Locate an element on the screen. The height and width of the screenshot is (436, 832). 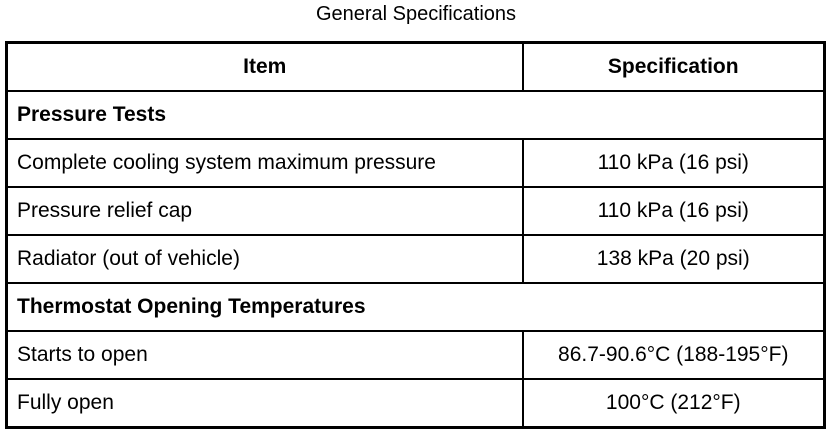
table-row: Starts to open 86.7-90.6°C (188-195°F) is located at coordinates (415, 354).